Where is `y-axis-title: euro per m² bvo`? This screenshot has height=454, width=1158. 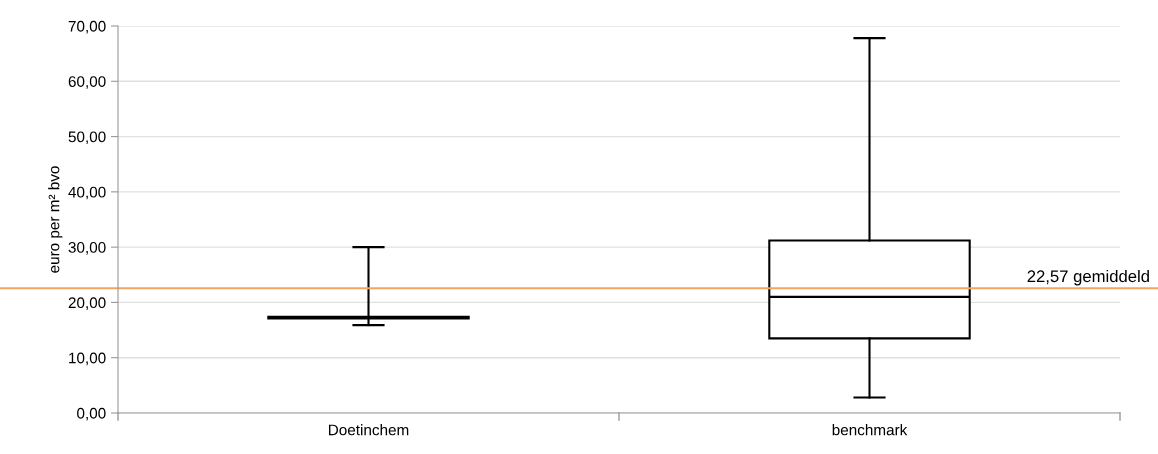 y-axis-title: euro per m² bvo is located at coordinates (55, 219).